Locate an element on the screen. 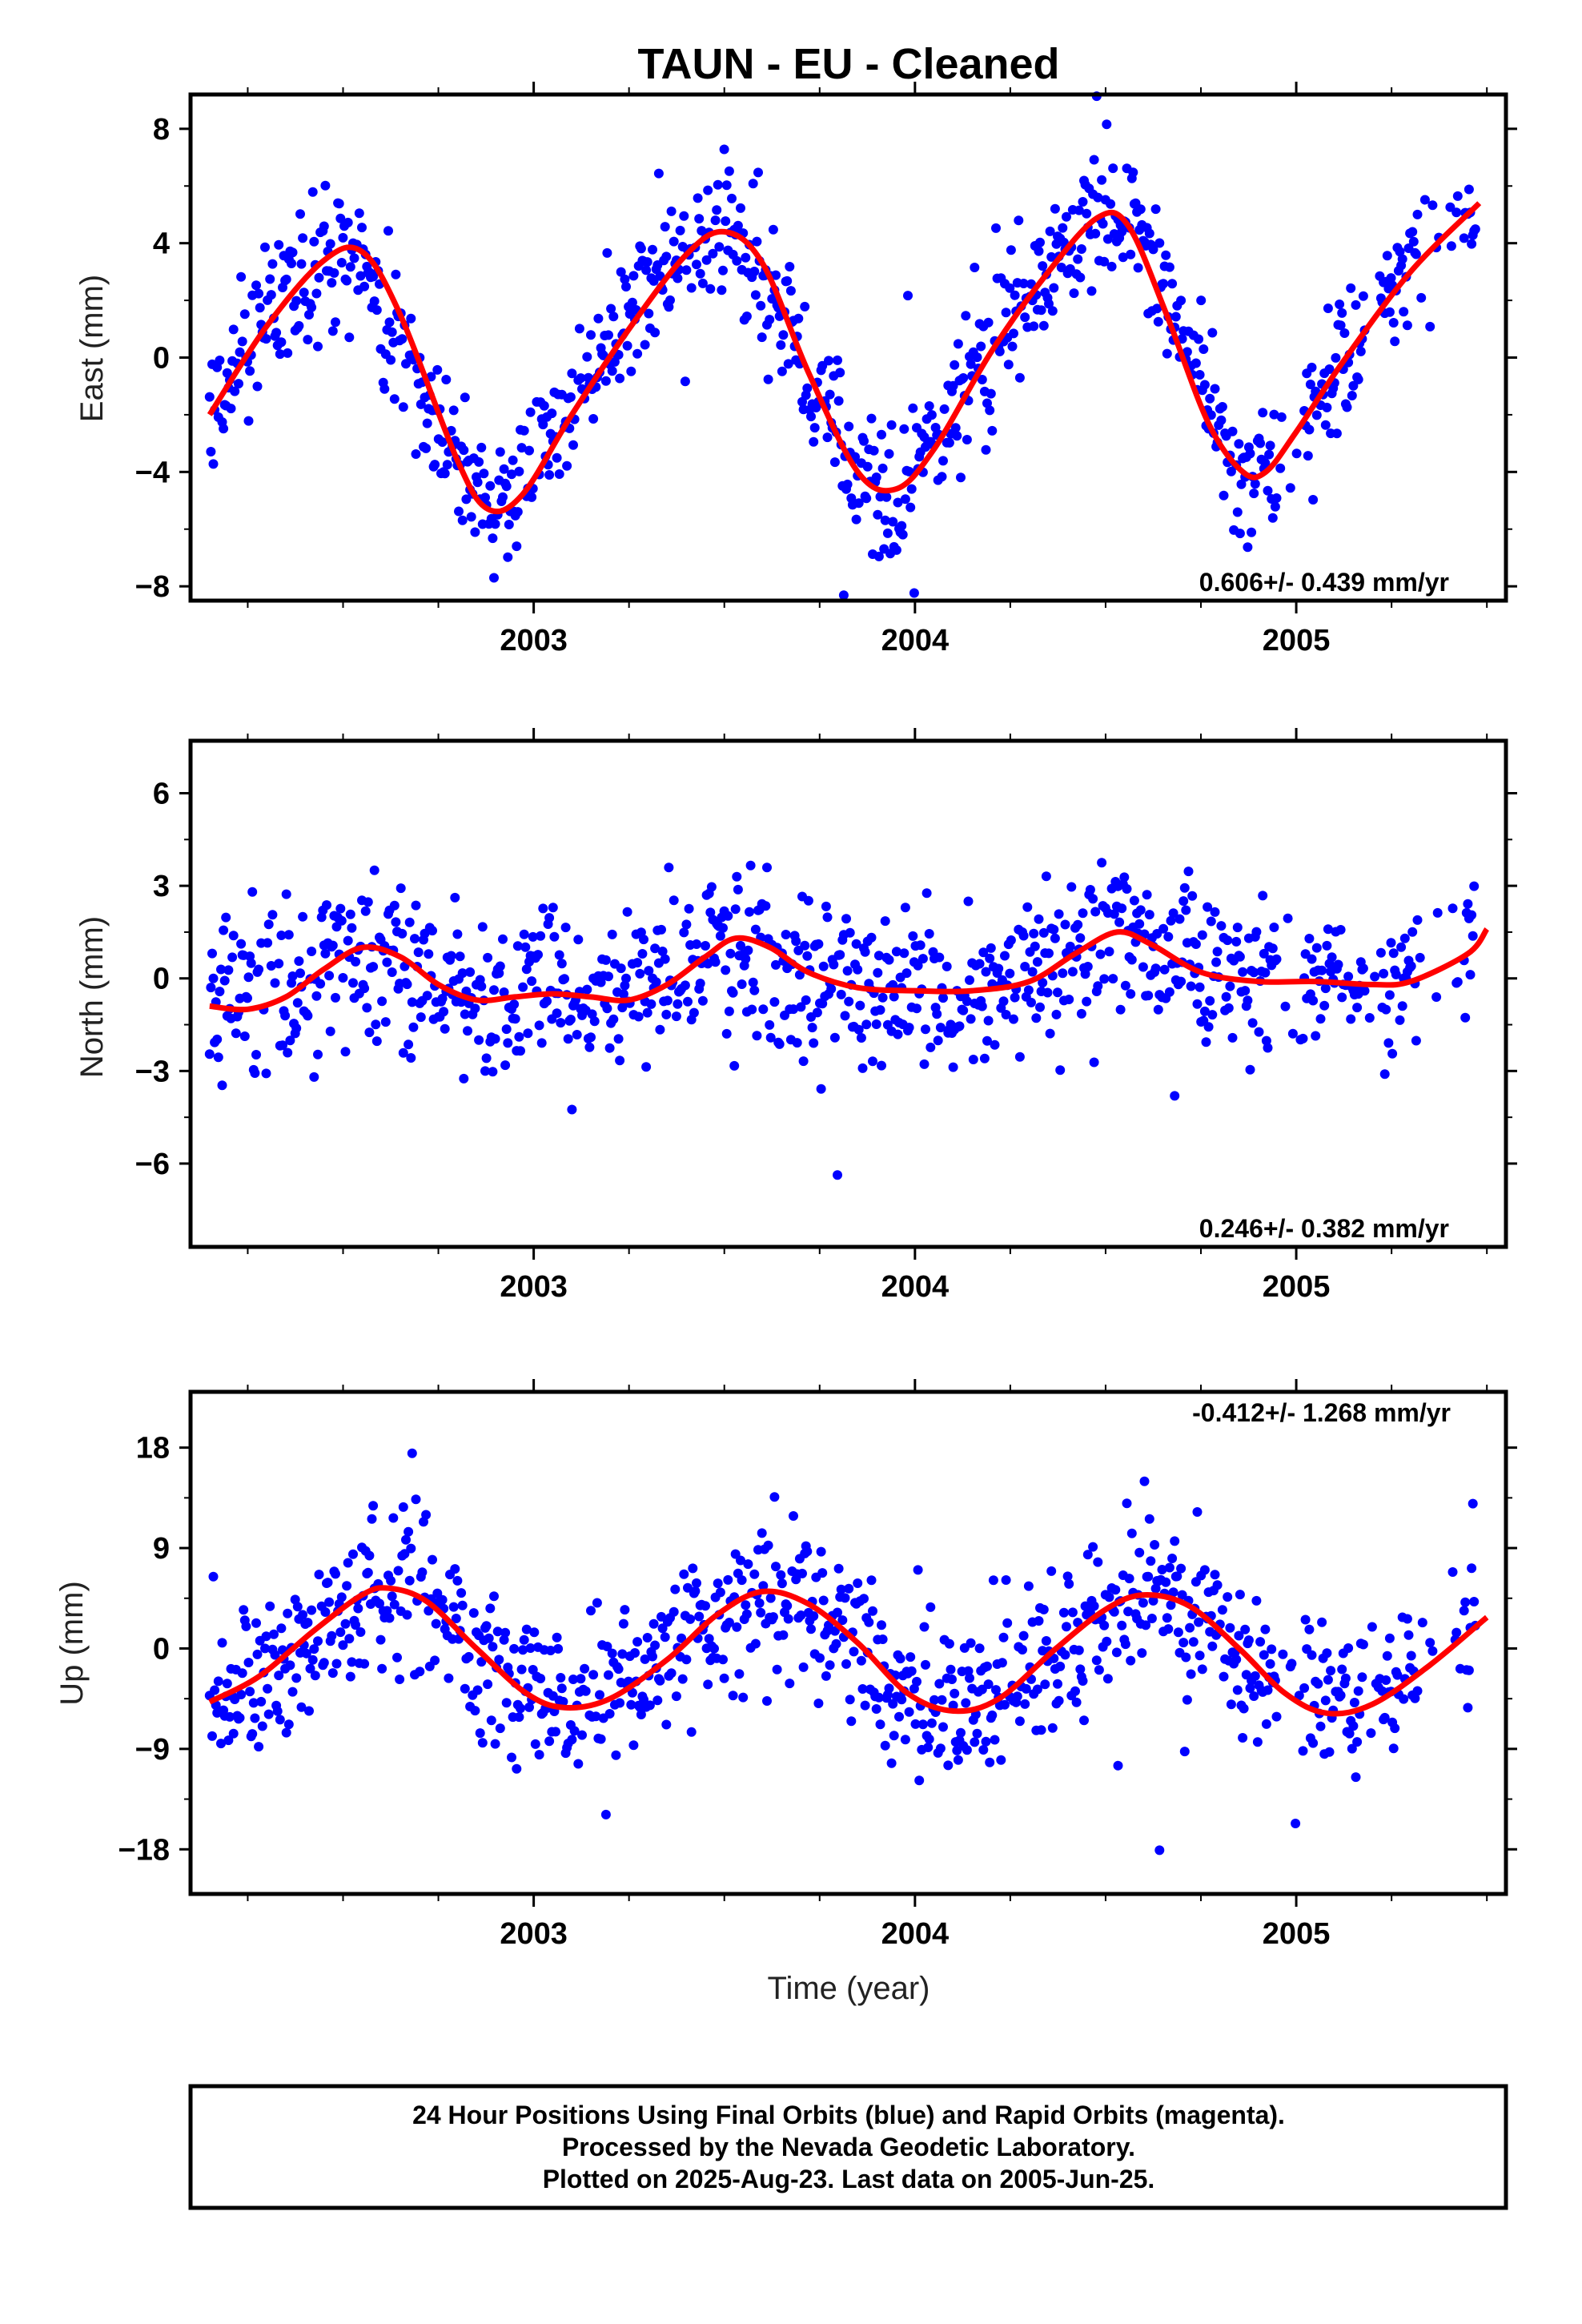 Image resolution: width=1582 pixels, height=2324 pixels. north-ylabel: North (mm) is located at coordinates (92, 997).